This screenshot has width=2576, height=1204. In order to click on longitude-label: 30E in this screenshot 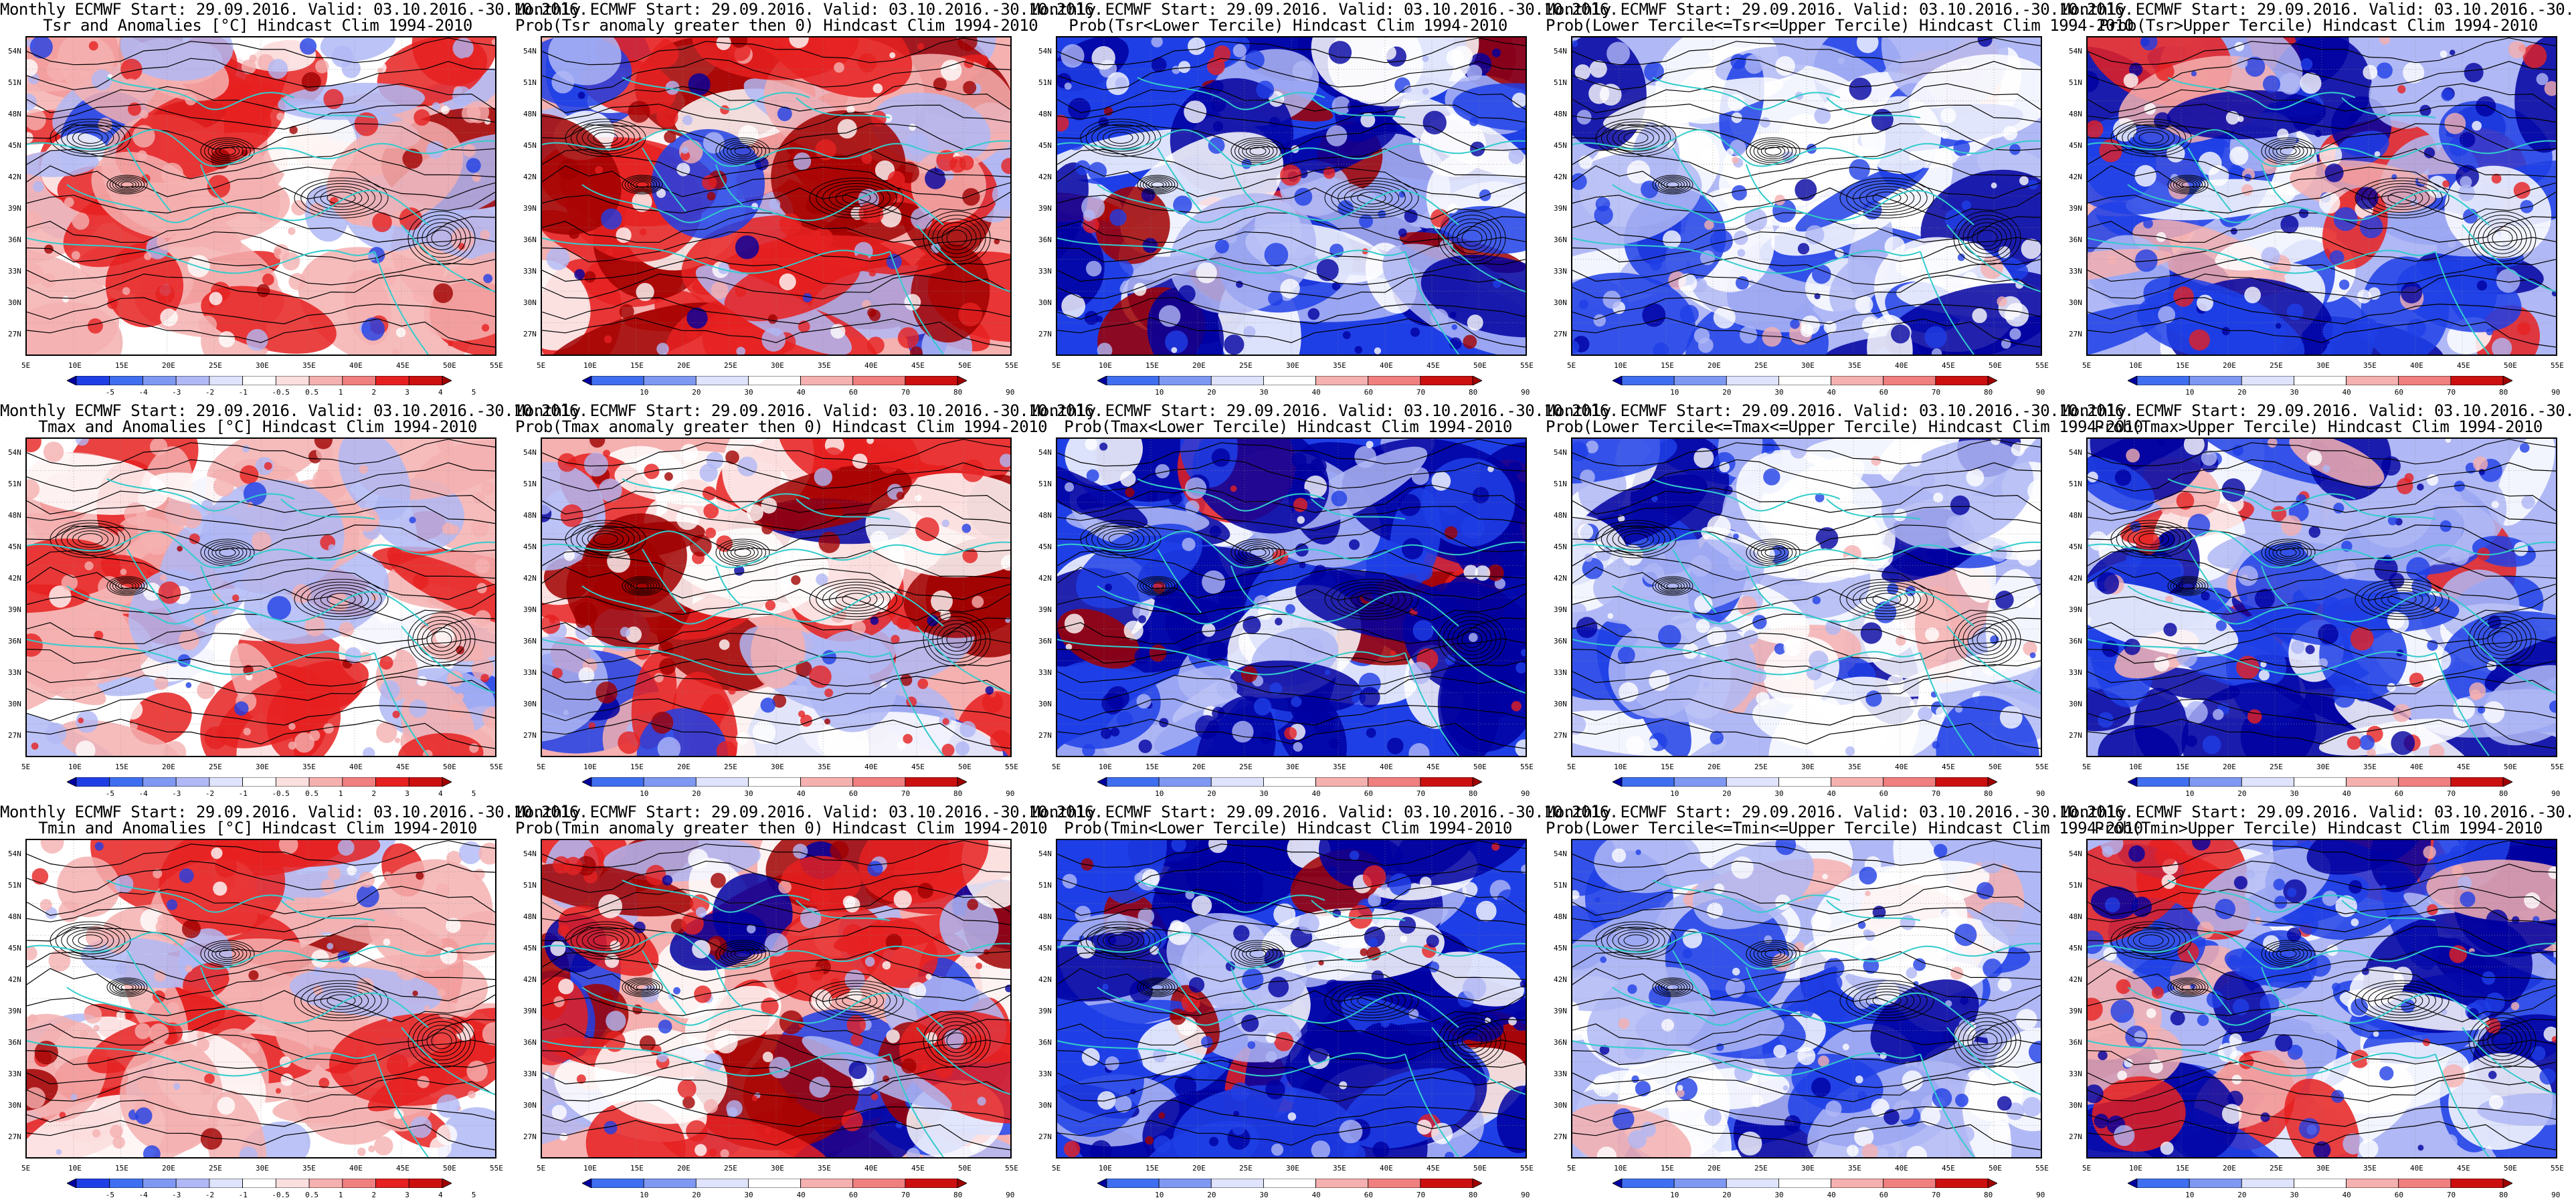, I will do `click(2323, 1168)`.